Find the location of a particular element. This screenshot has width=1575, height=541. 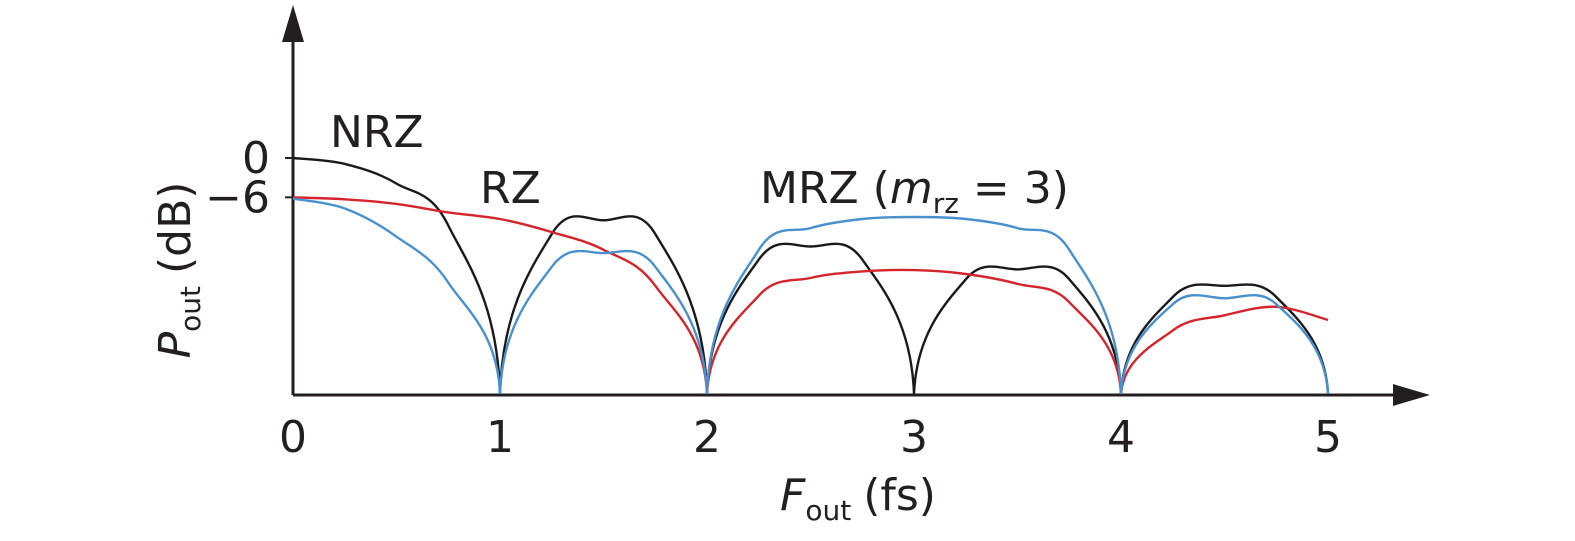

series-label-rz: RZ is located at coordinates (510, 188).